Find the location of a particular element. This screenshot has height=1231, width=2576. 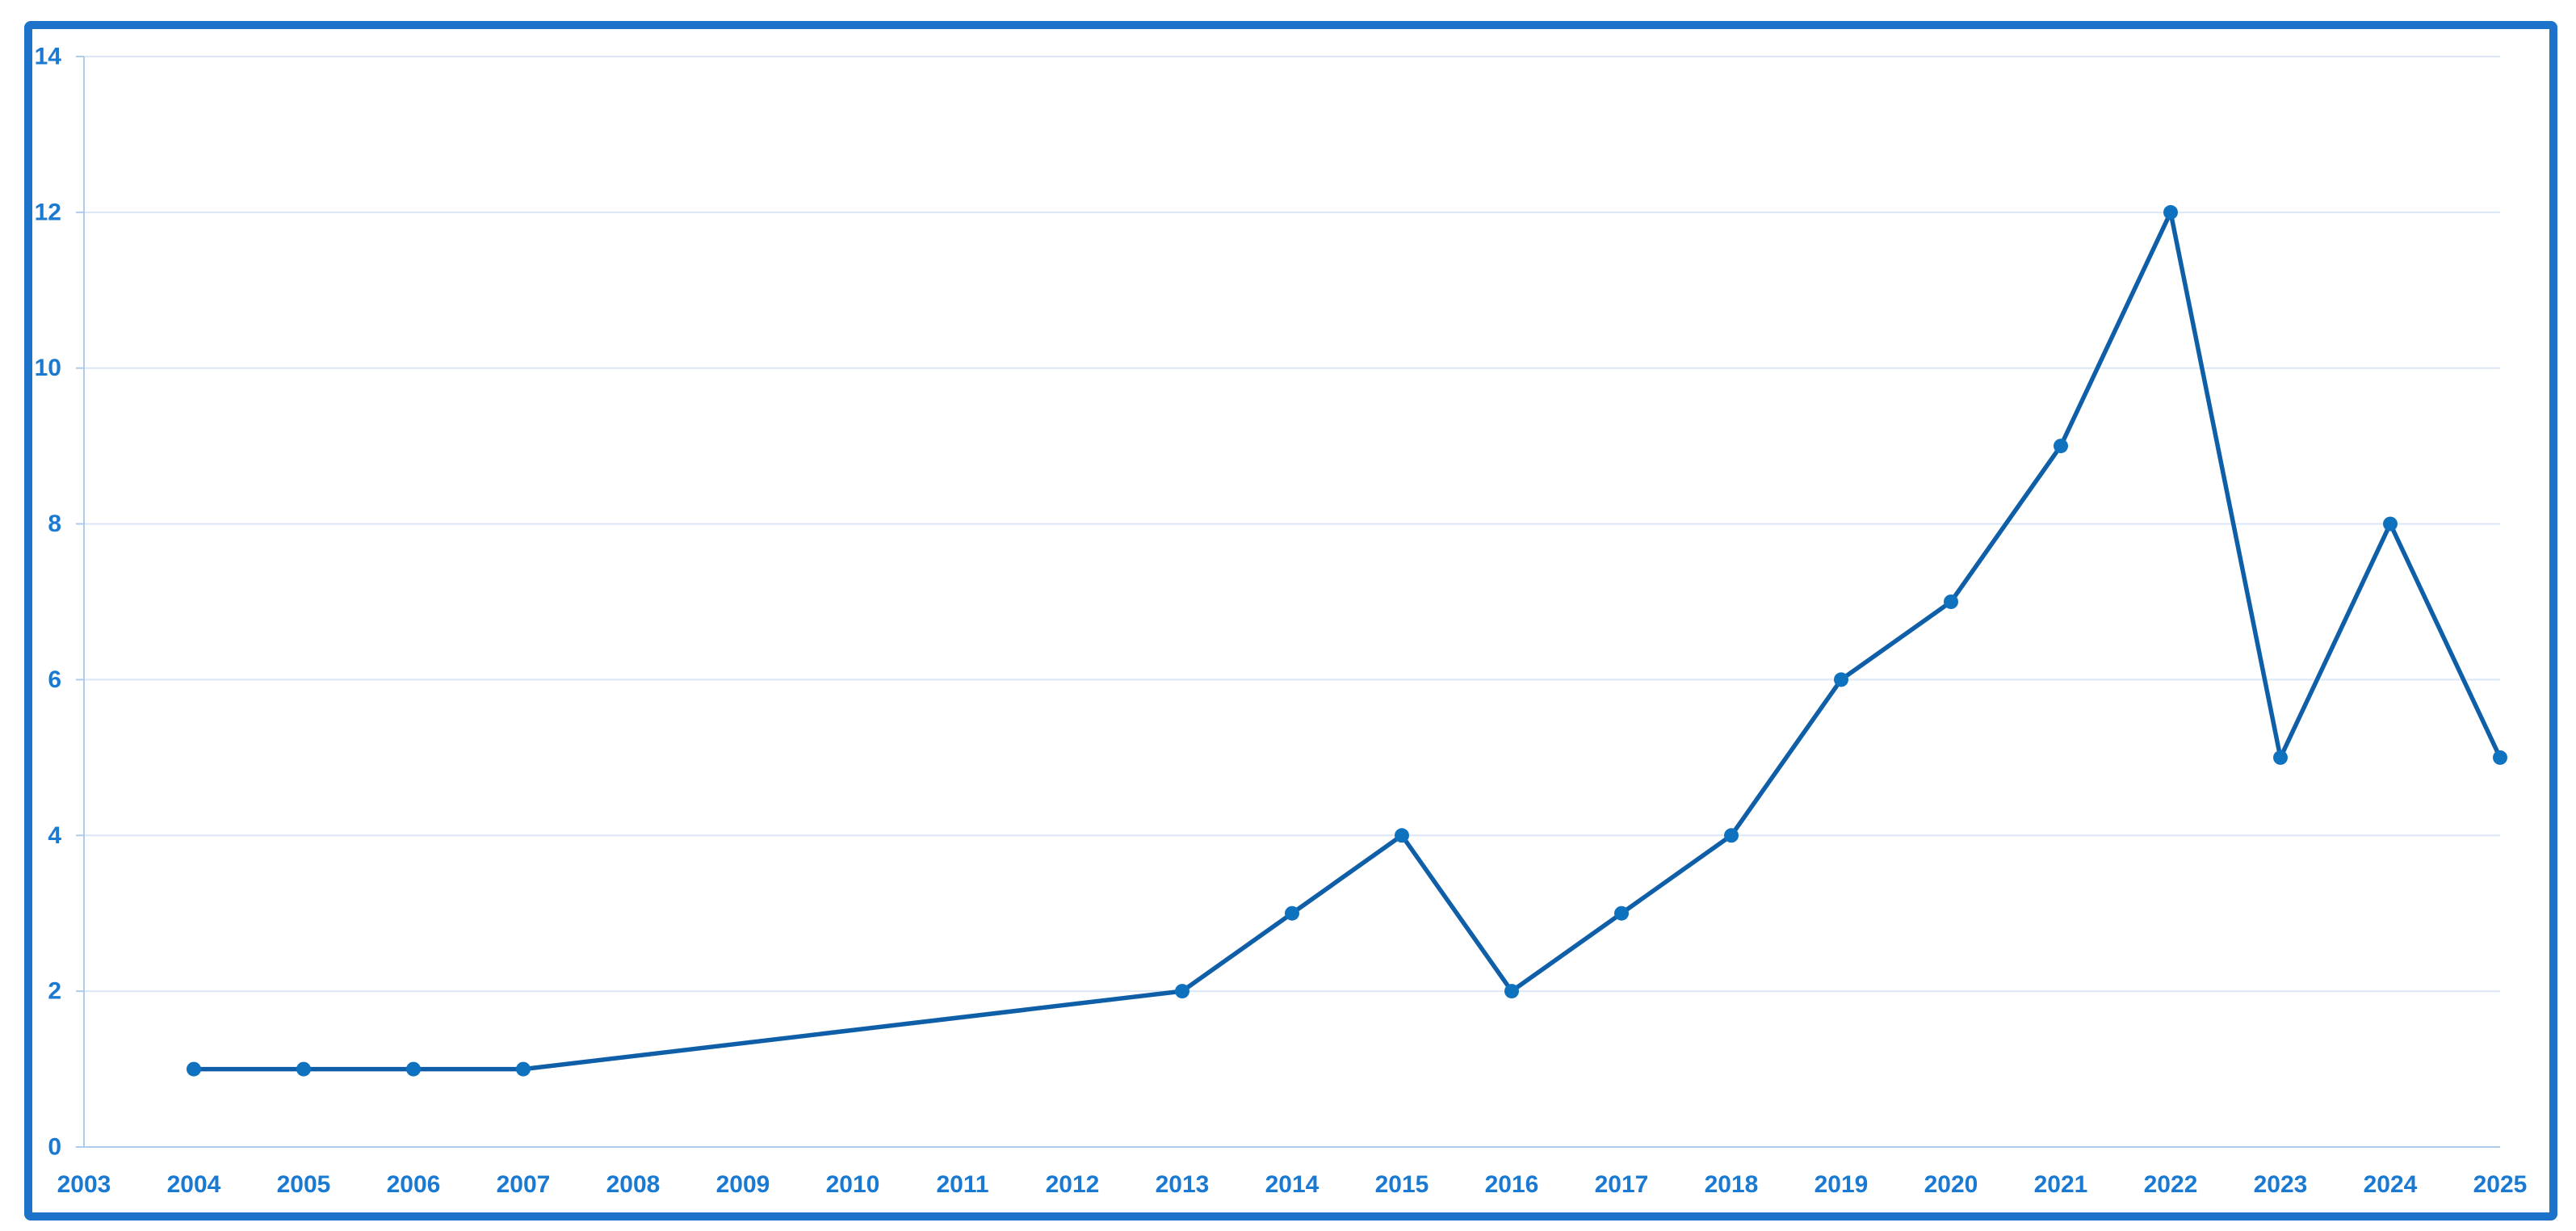

x-axis-label: 2017 is located at coordinates (1622, 1184).